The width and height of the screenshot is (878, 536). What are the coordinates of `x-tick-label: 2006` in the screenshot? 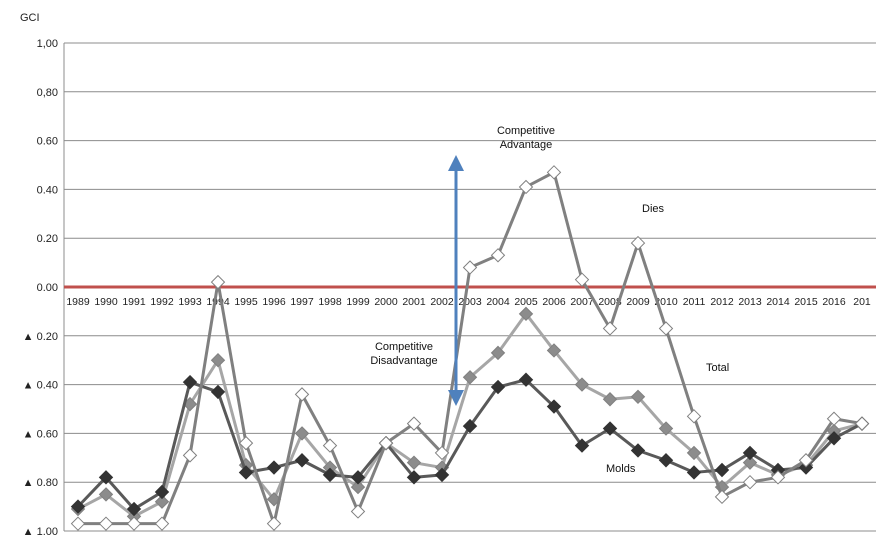 It's located at (554, 302).